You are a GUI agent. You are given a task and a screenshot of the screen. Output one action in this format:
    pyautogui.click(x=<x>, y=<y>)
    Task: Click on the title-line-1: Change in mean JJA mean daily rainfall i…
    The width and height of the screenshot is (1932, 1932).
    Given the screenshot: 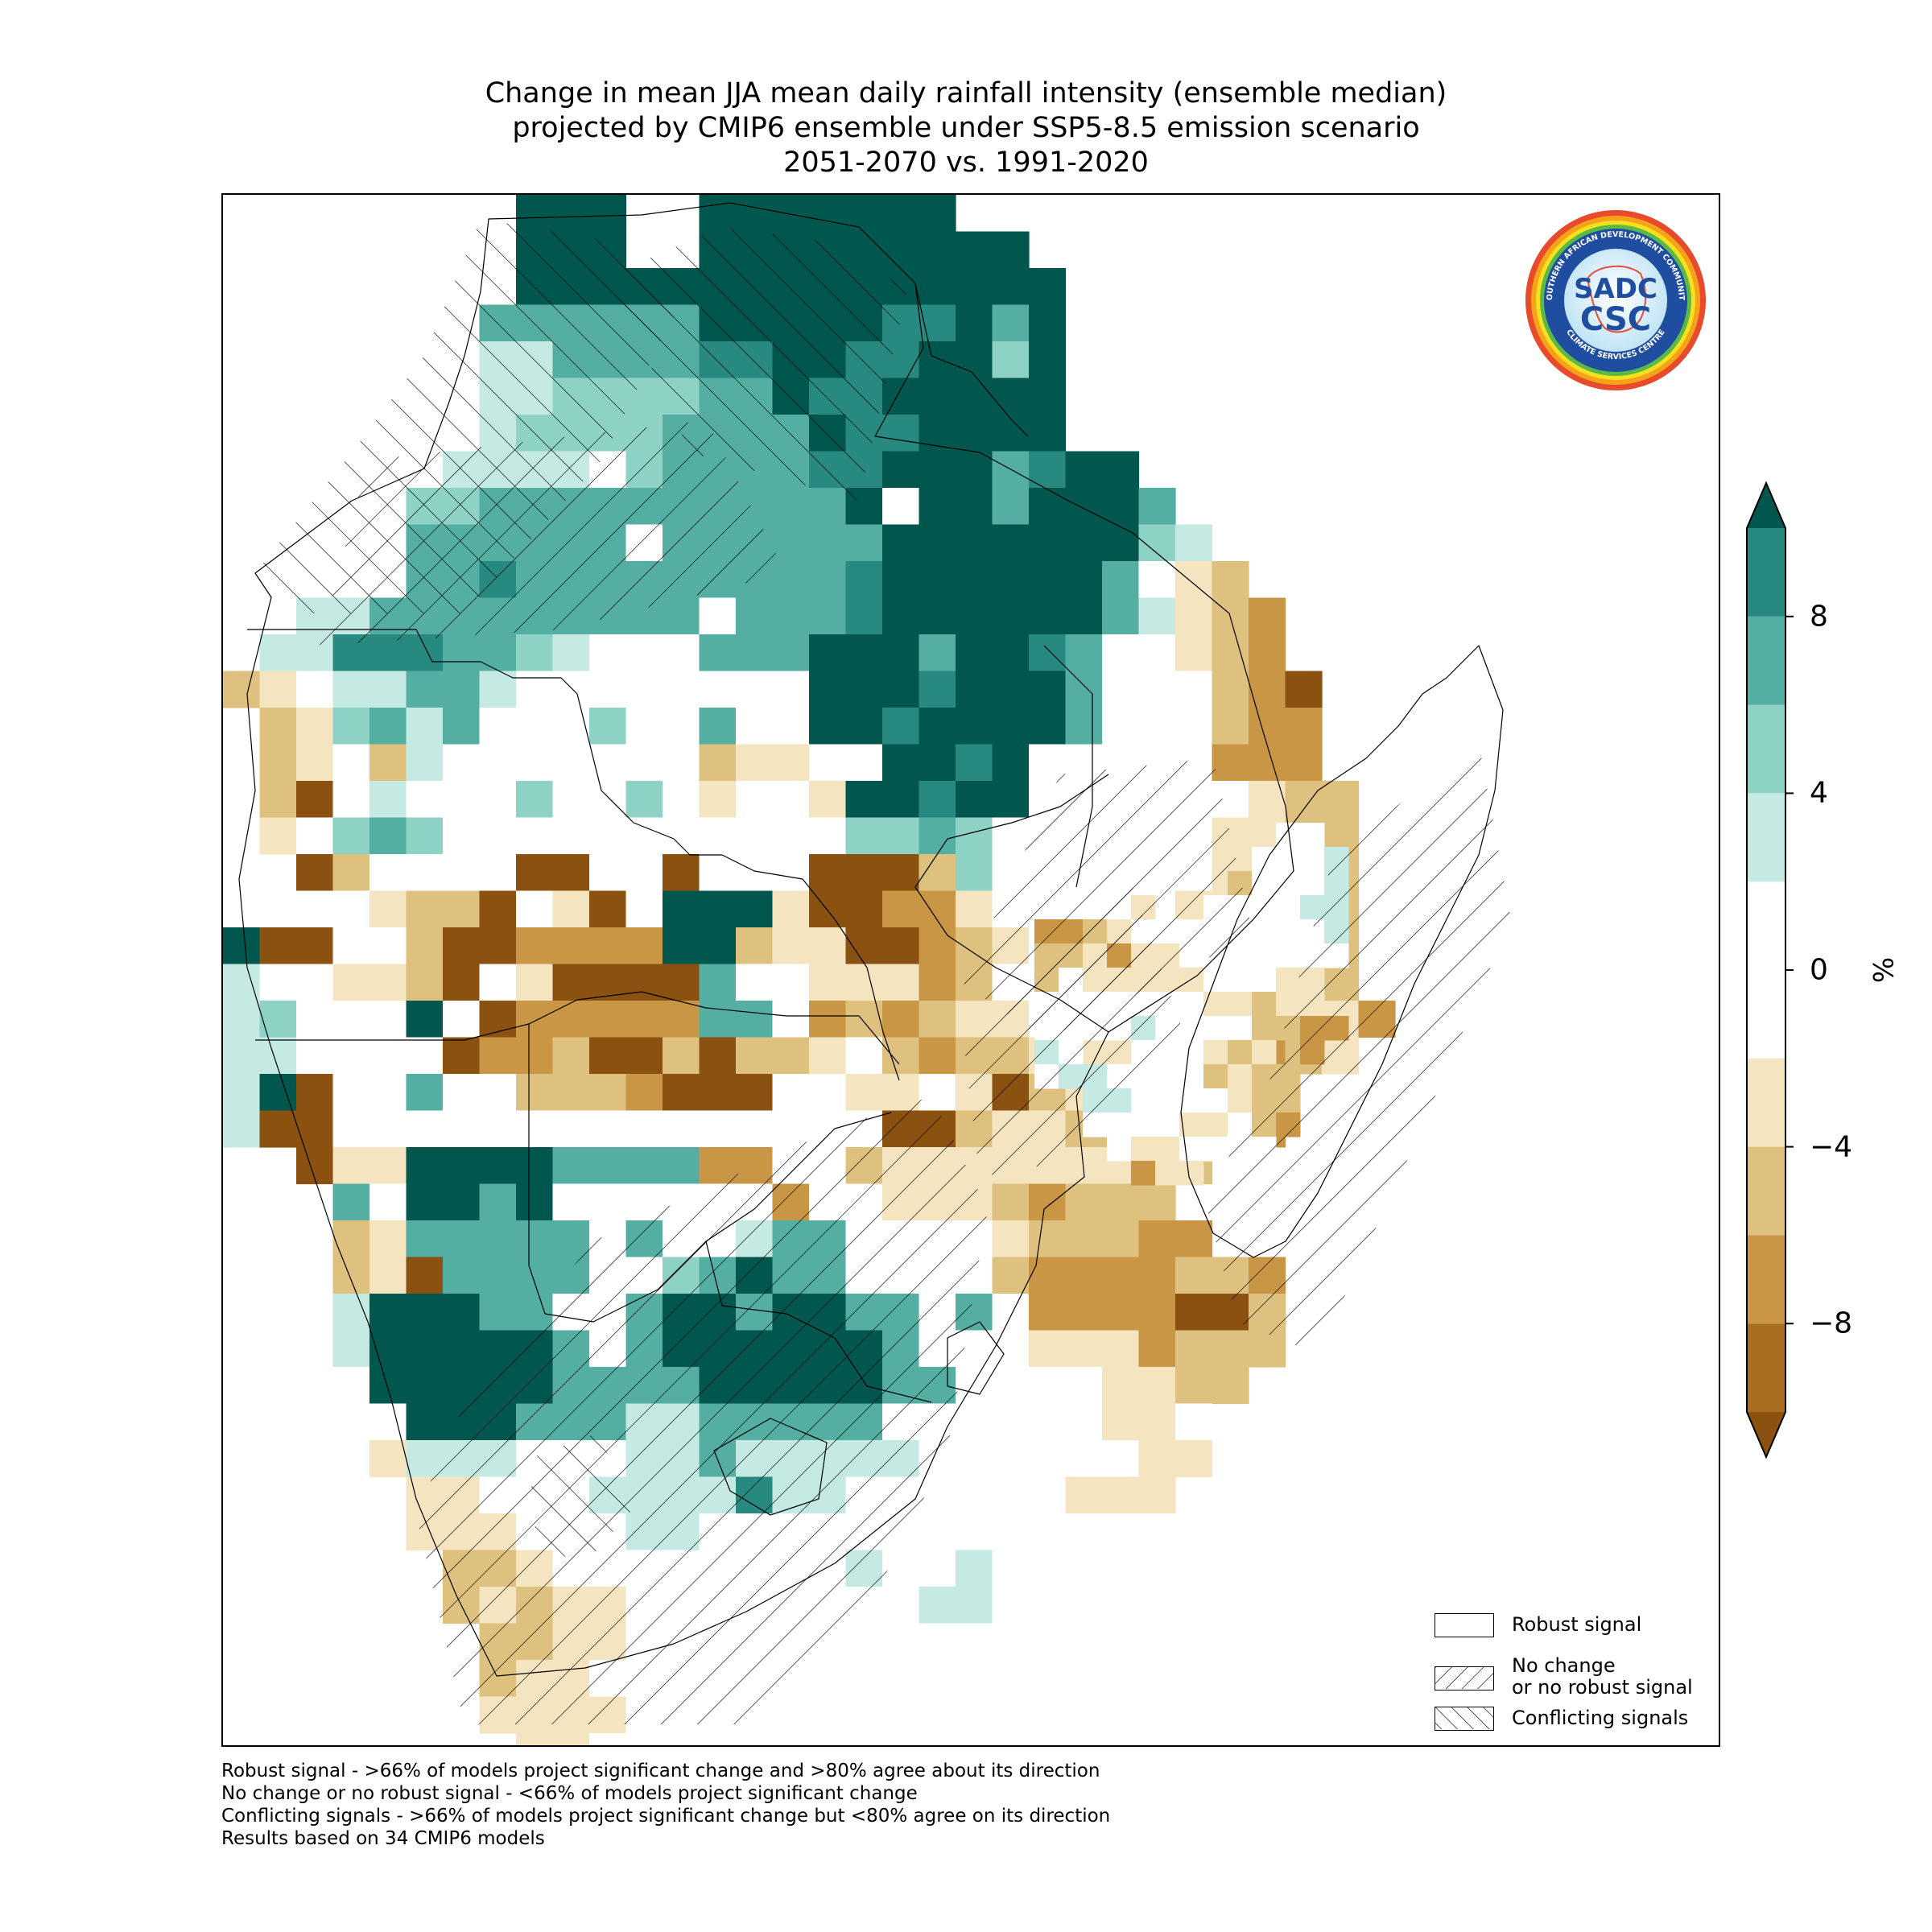 What is the action you would take?
    pyautogui.click(x=966, y=93)
    